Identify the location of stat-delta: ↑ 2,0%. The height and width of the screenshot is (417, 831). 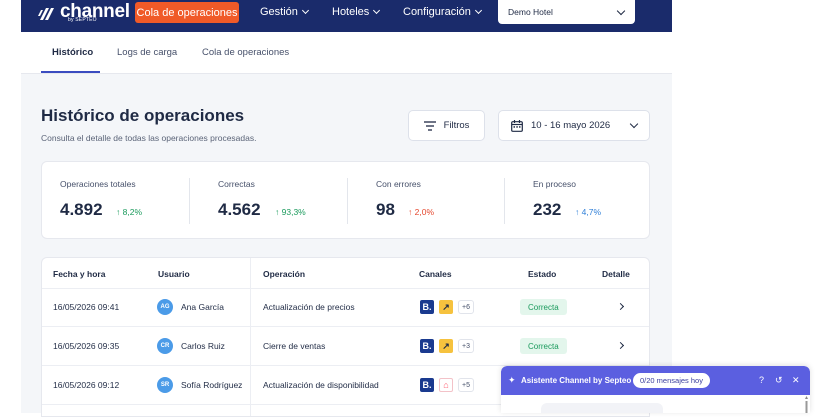
(421, 212).